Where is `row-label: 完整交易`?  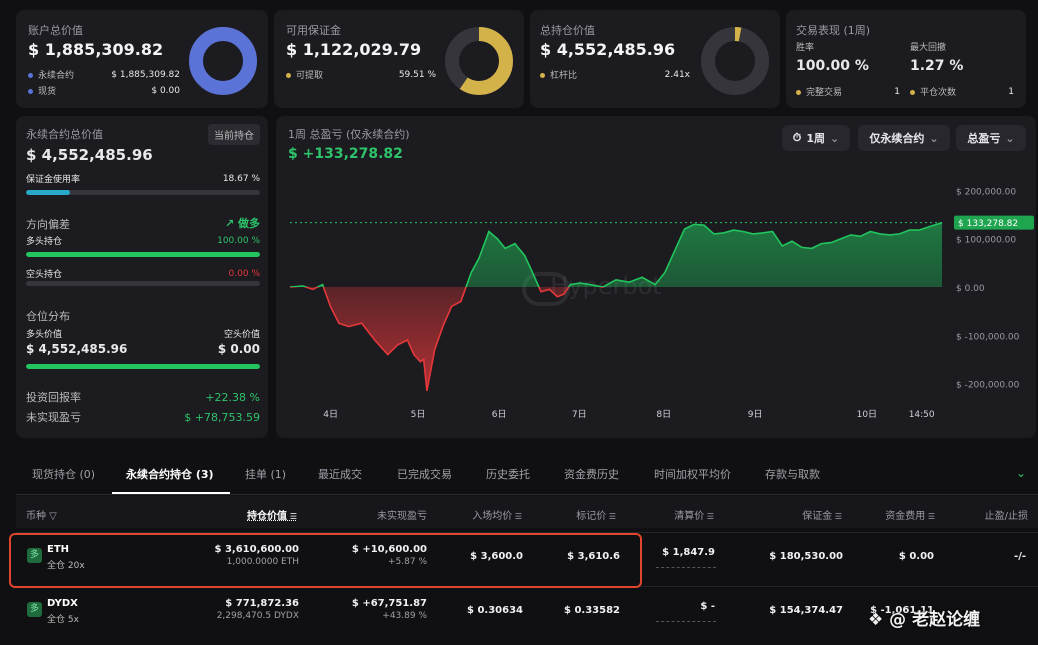
row-label: 完整交易 is located at coordinates (824, 93).